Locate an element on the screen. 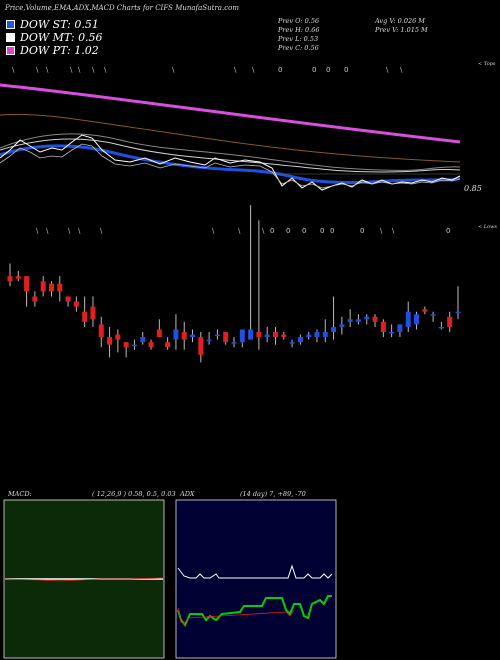 The height and width of the screenshot is (660, 500). ema-upper-band is located at coordinates (230, 138).